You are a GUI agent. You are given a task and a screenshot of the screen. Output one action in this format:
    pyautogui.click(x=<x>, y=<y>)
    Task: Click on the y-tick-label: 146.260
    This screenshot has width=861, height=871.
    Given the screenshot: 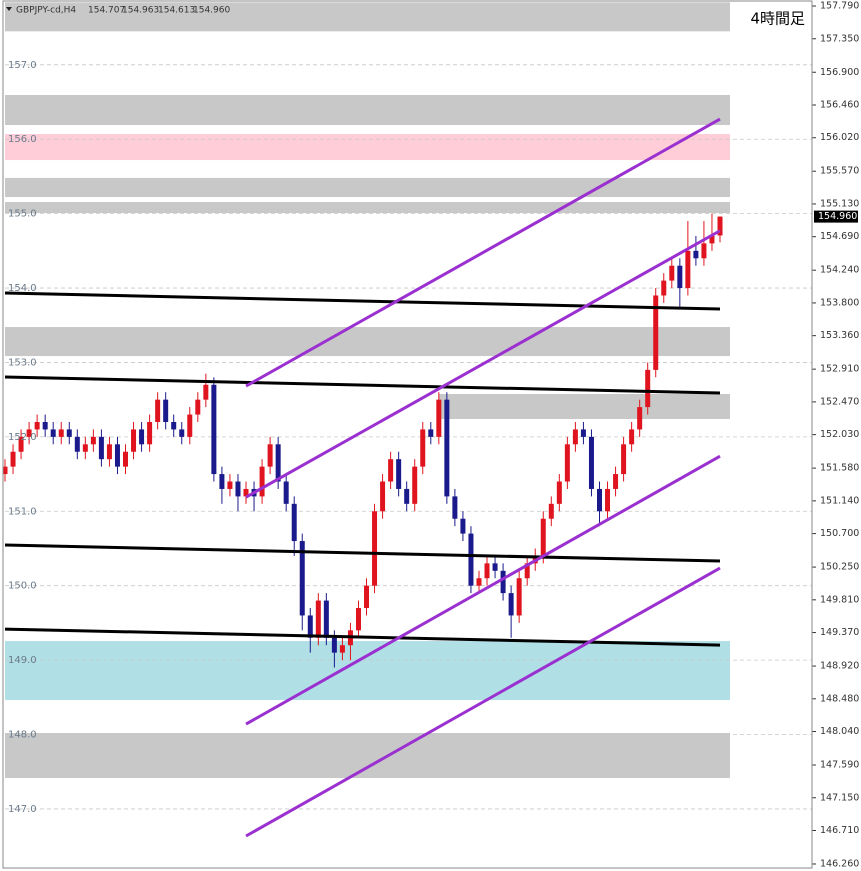 What is the action you would take?
    pyautogui.click(x=839, y=863)
    